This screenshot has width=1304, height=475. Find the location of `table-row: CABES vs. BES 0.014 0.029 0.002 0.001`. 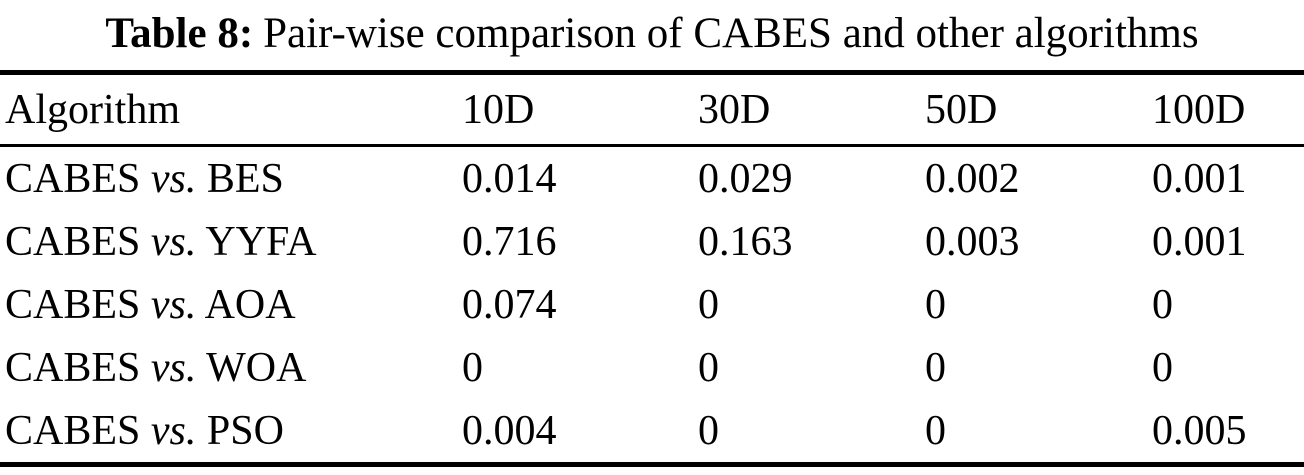

table-row: CABES vs. BES 0.014 0.029 0.002 0.001 is located at coordinates (652, 178).